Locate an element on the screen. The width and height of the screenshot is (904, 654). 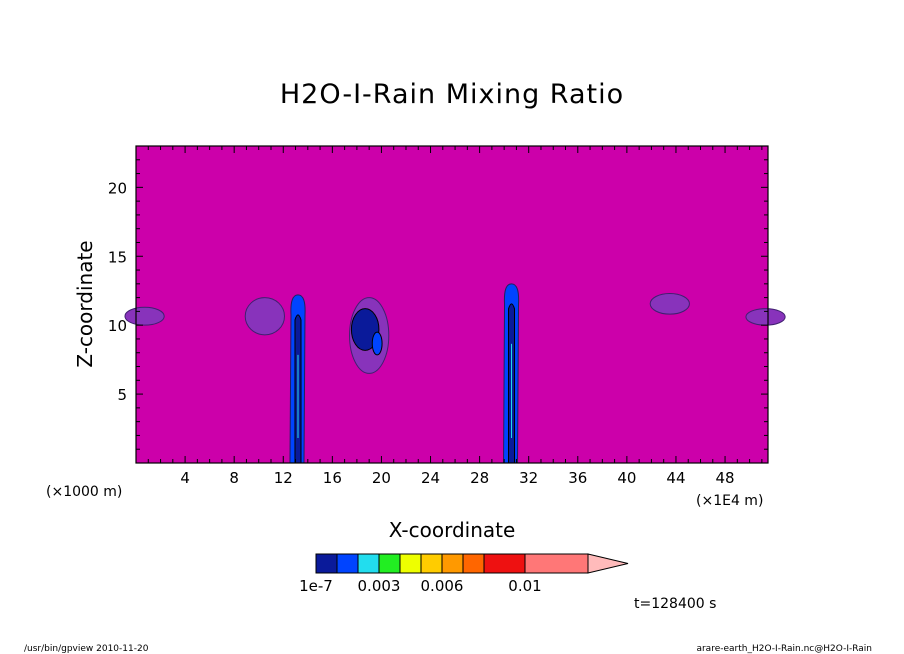
x-unit-right: (×1E4 m) is located at coordinates (729, 501).